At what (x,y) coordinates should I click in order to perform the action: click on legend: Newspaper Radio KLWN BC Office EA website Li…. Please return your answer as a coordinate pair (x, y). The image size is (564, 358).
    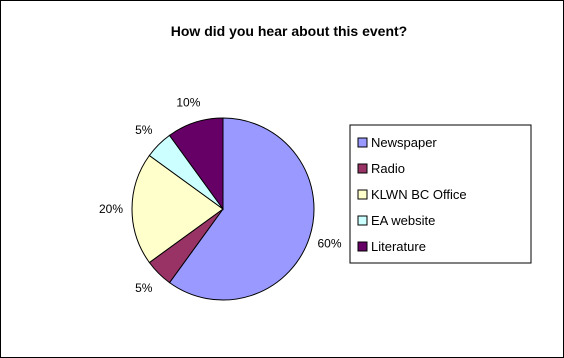
    Looking at the image, I should click on (440, 194).